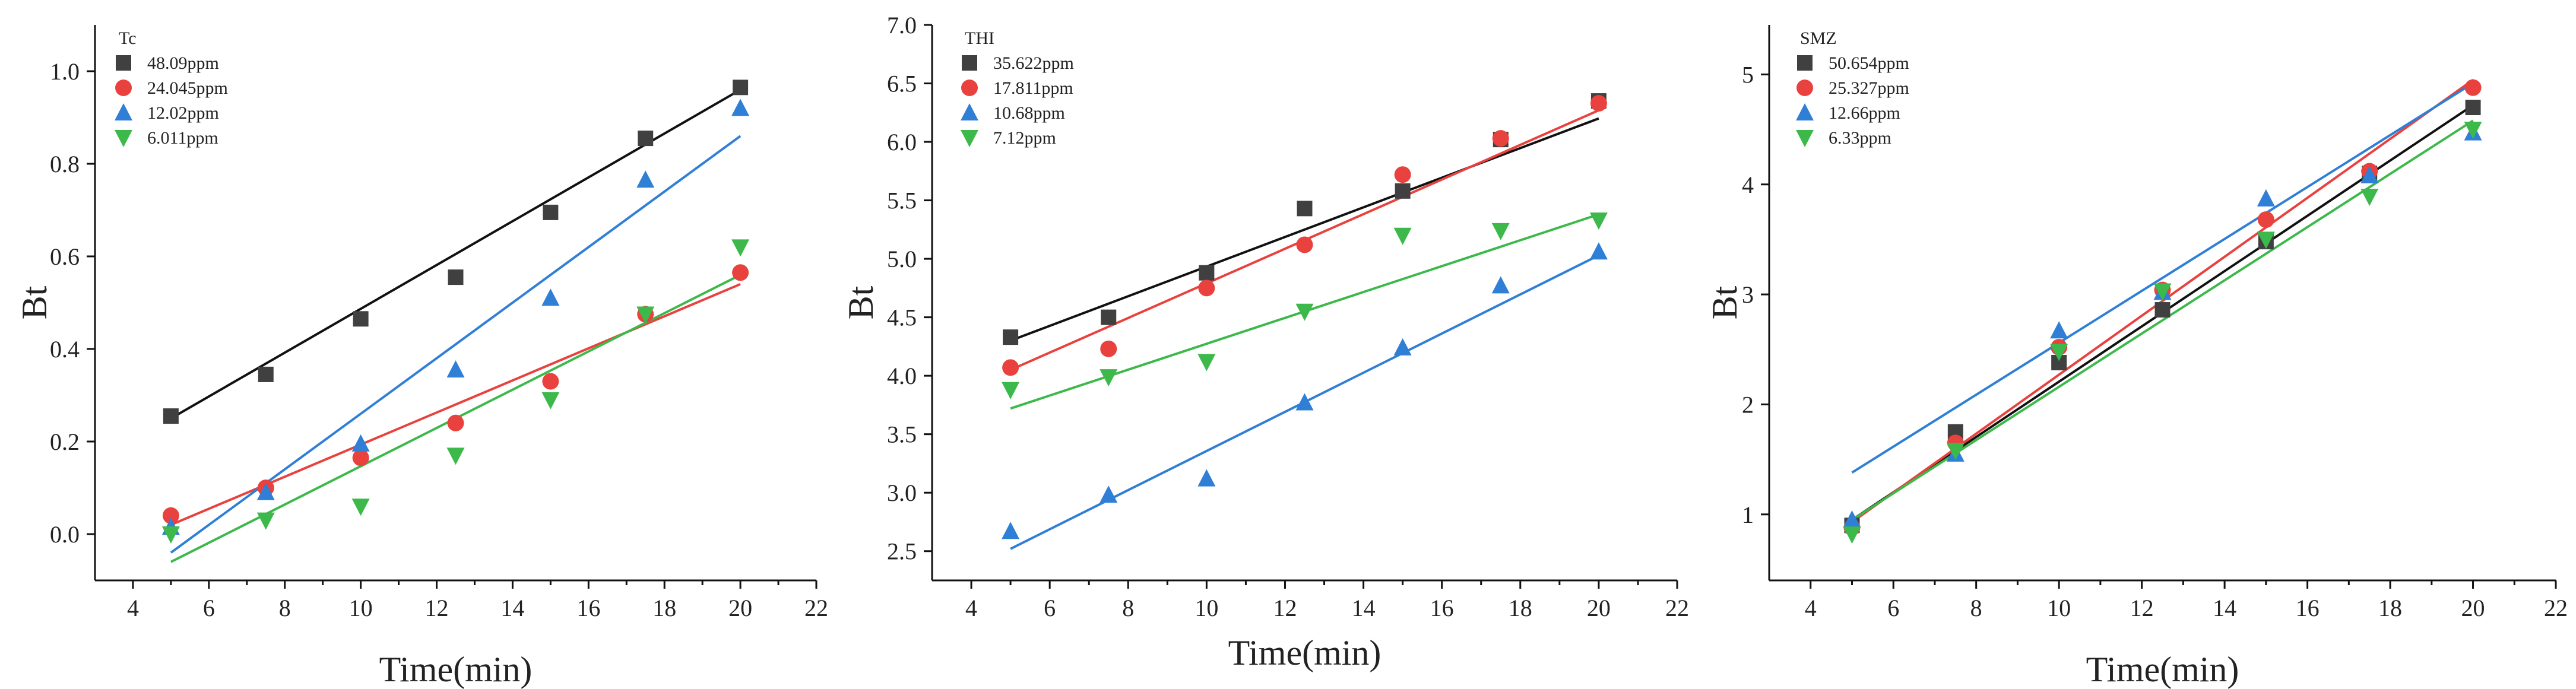 Image resolution: width=2576 pixels, height=689 pixels. I want to click on legend-label: 6.33ppm, so click(1860, 138).